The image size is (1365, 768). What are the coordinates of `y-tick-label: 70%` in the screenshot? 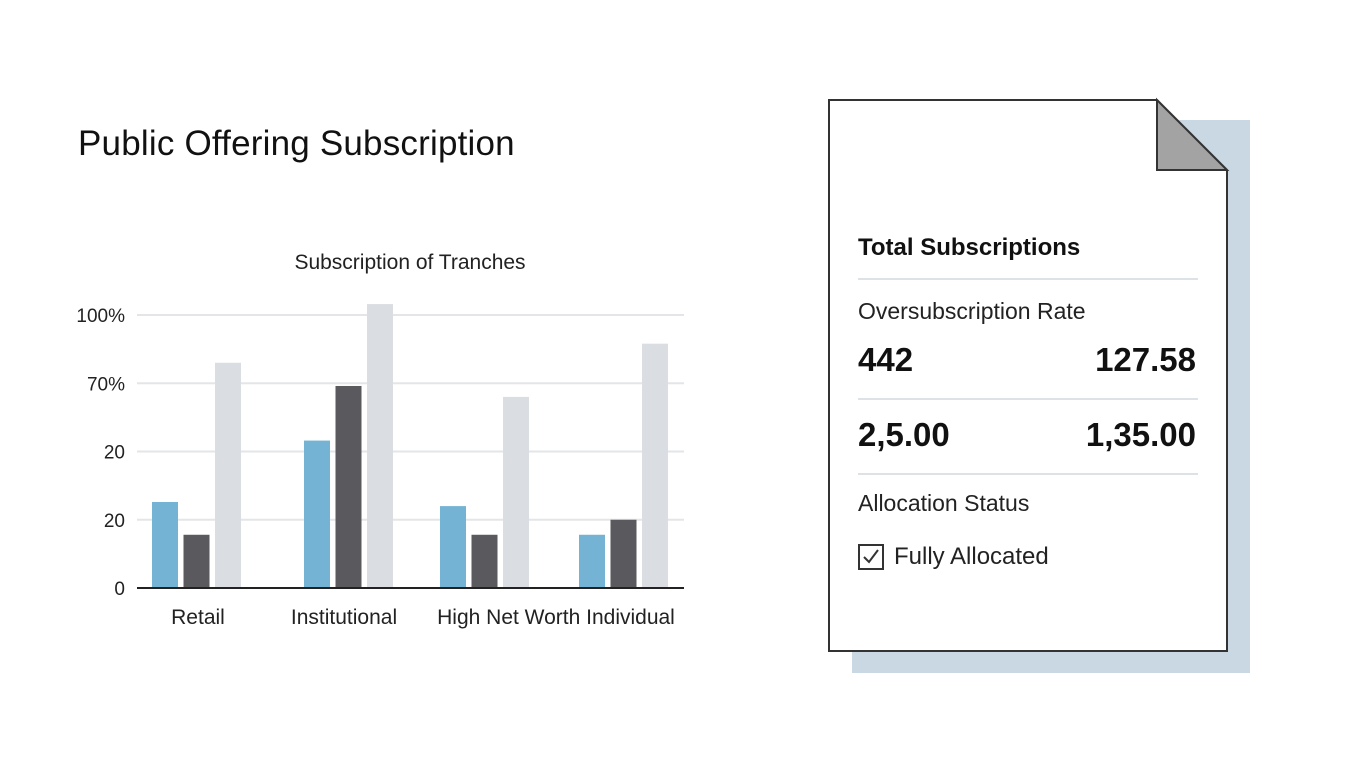 It's located at (106, 384).